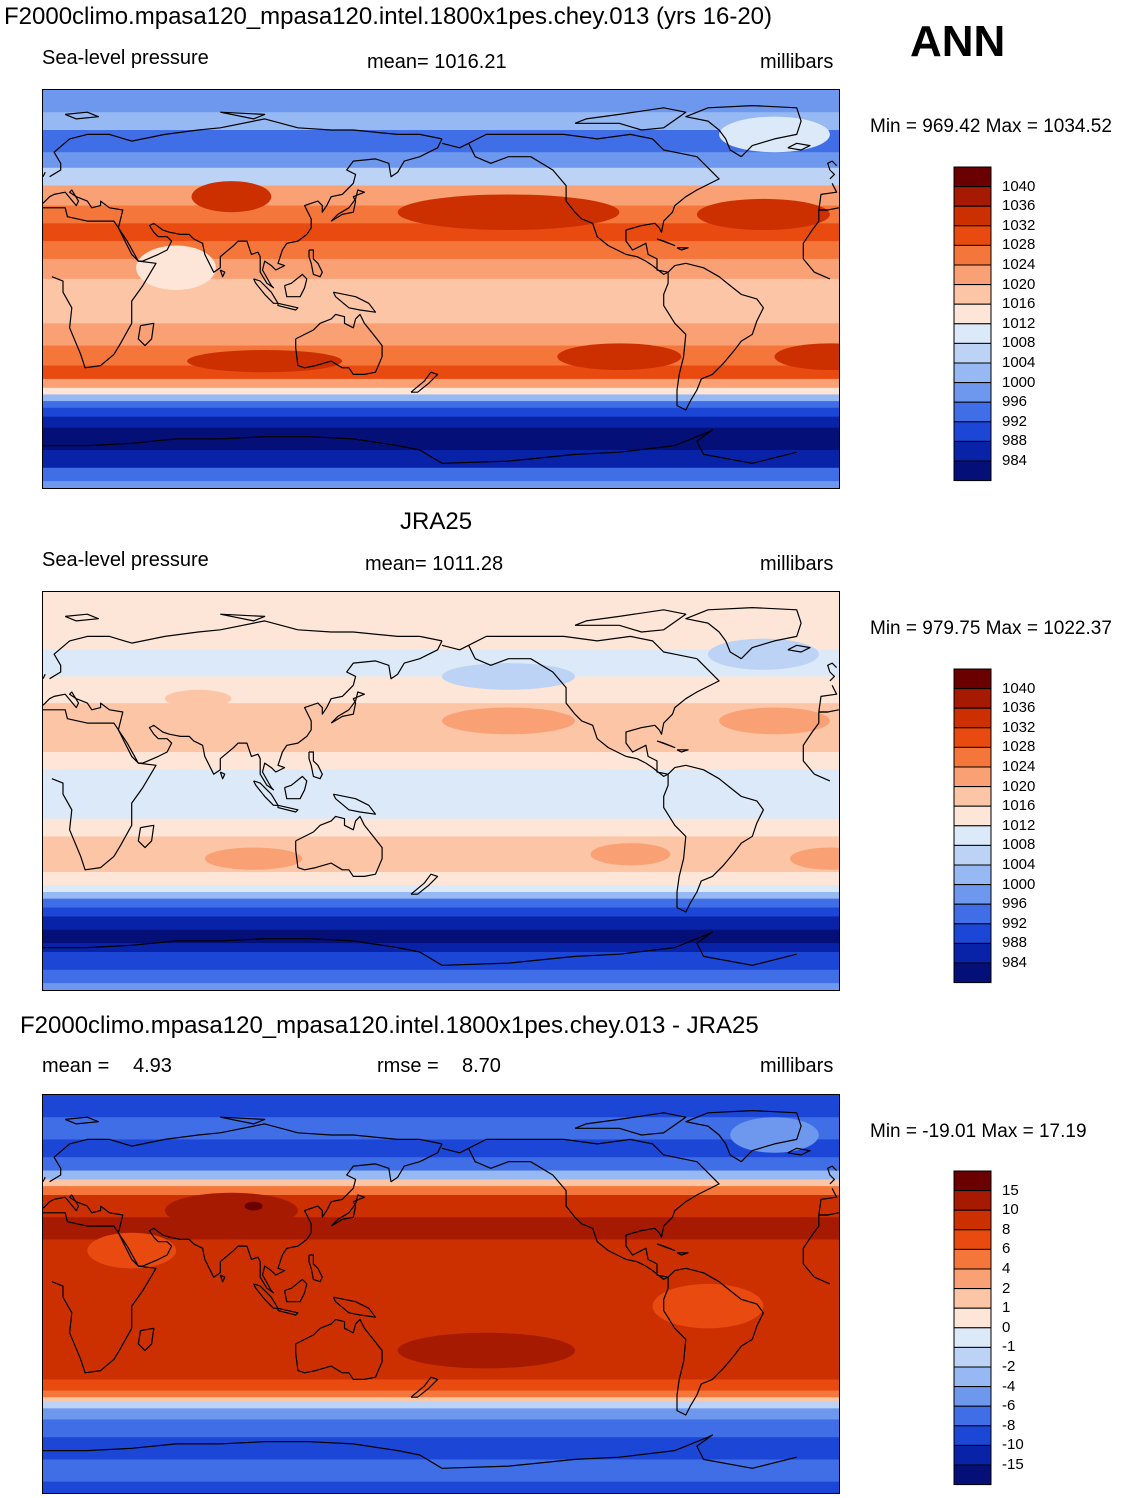 The image size is (1126, 1498). Describe the element at coordinates (1010, 1210) in the screenshot. I see `colorbar-tick-label: 10` at that location.